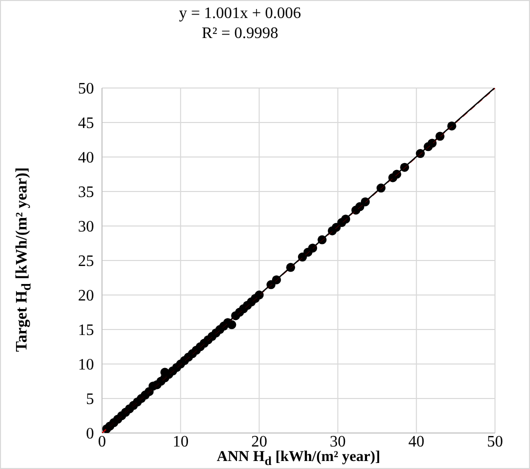 This screenshot has height=469, width=530. Describe the element at coordinates (86, 296) in the screenshot. I see `y-tick-label: 20` at that location.